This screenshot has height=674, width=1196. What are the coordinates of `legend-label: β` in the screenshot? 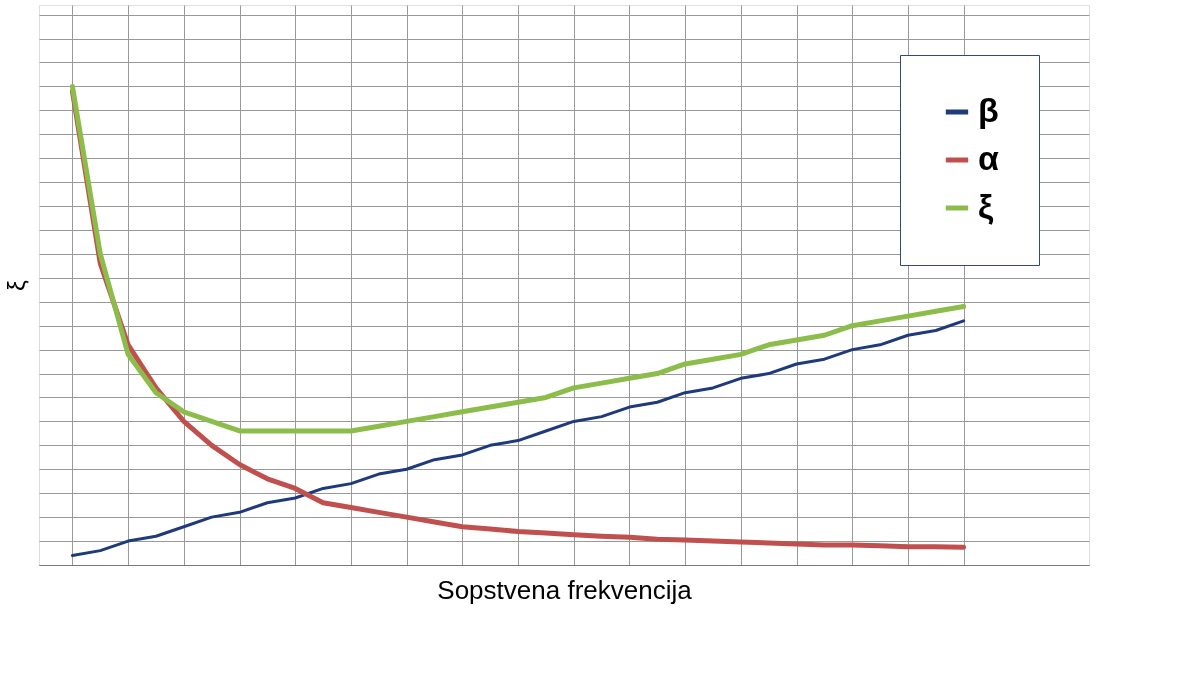 It's located at (988, 110).